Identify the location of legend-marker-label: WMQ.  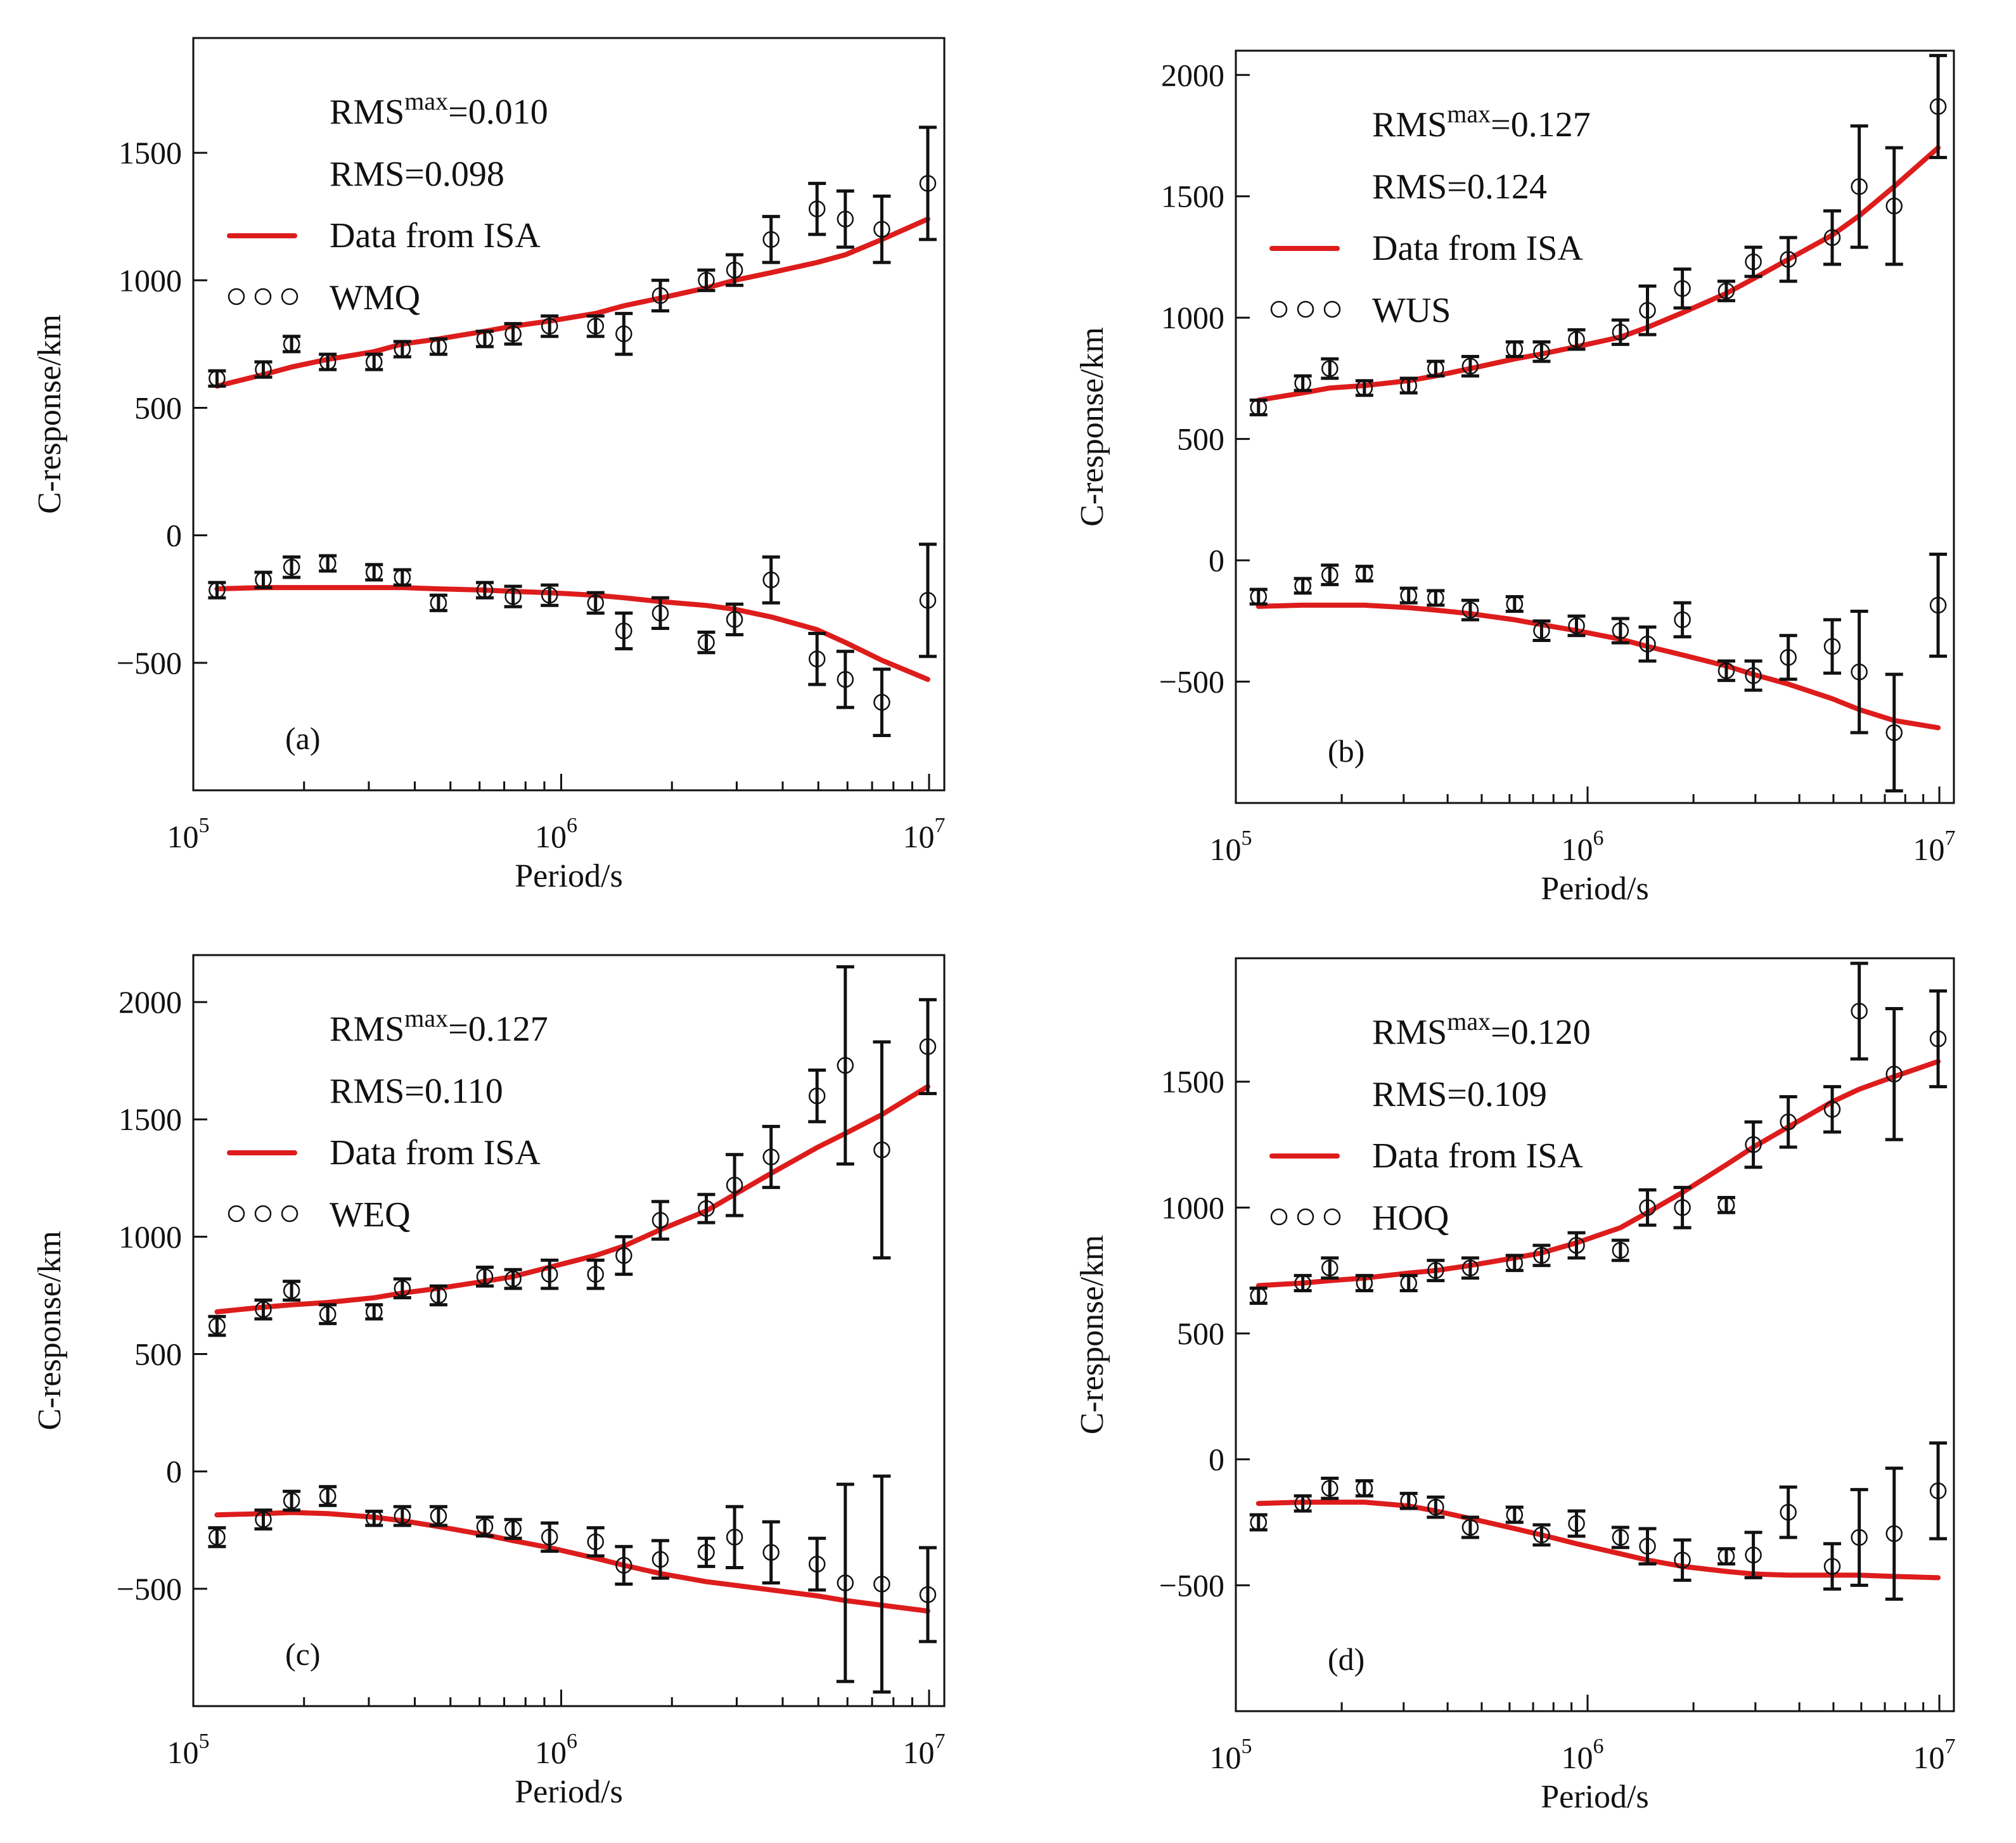
(375, 298).